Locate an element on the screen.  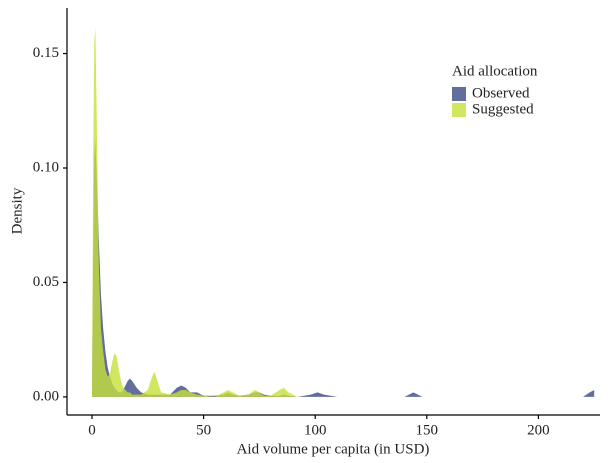
legend-title: Aid allocation is located at coordinates (495, 71).